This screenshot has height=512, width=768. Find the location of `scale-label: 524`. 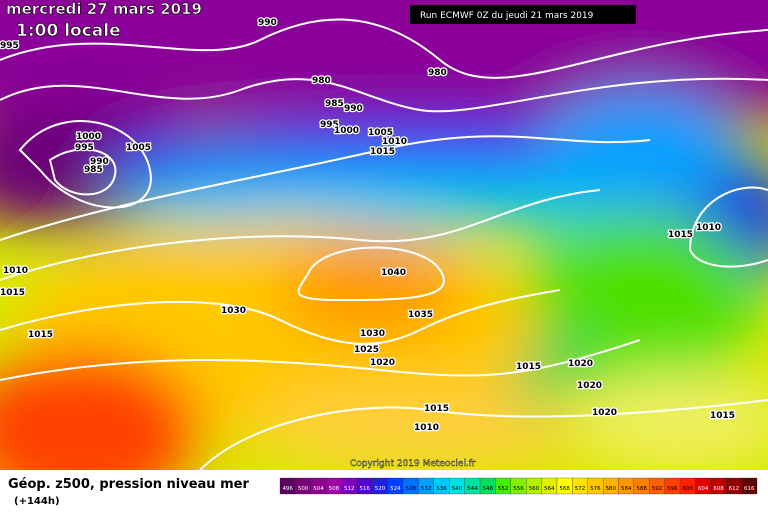

scale-label: 524 is located at coordinates (395, 489).